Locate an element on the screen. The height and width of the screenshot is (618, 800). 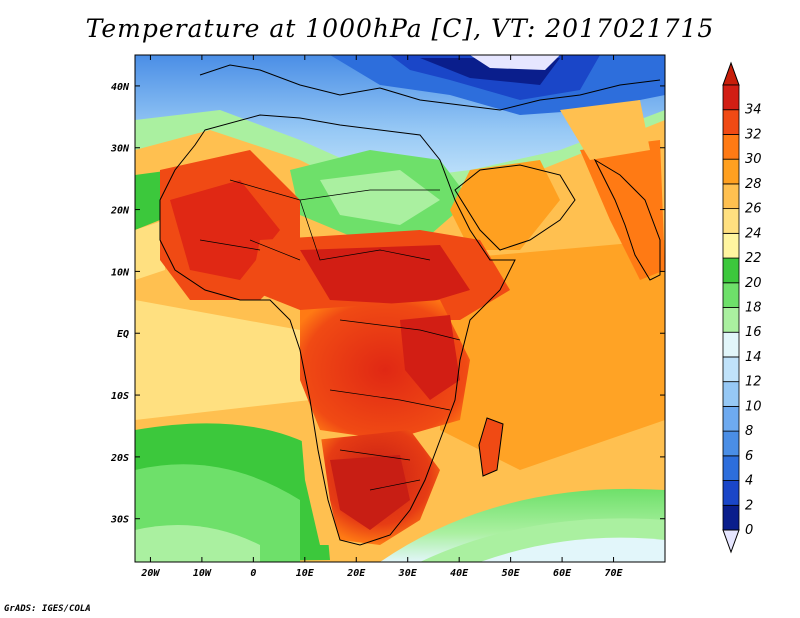
colorbar-label: 34 is located at coordinates (753, 110).